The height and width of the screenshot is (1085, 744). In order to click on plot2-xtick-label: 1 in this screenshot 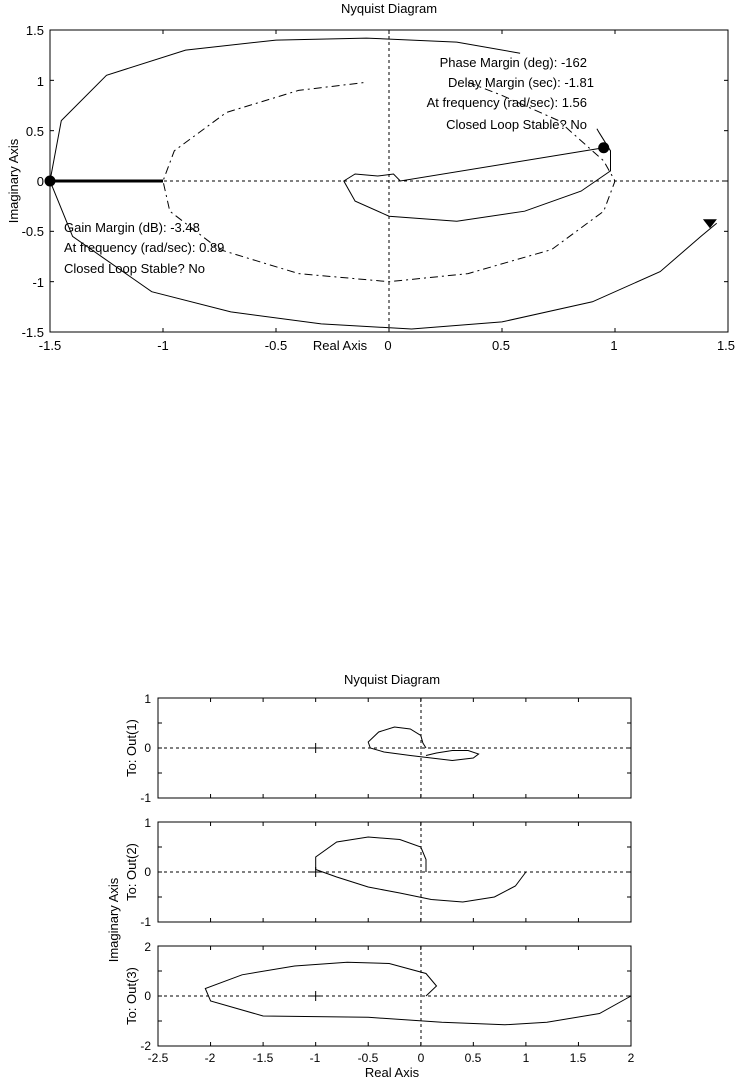, I will do `click(526, 1058)`.